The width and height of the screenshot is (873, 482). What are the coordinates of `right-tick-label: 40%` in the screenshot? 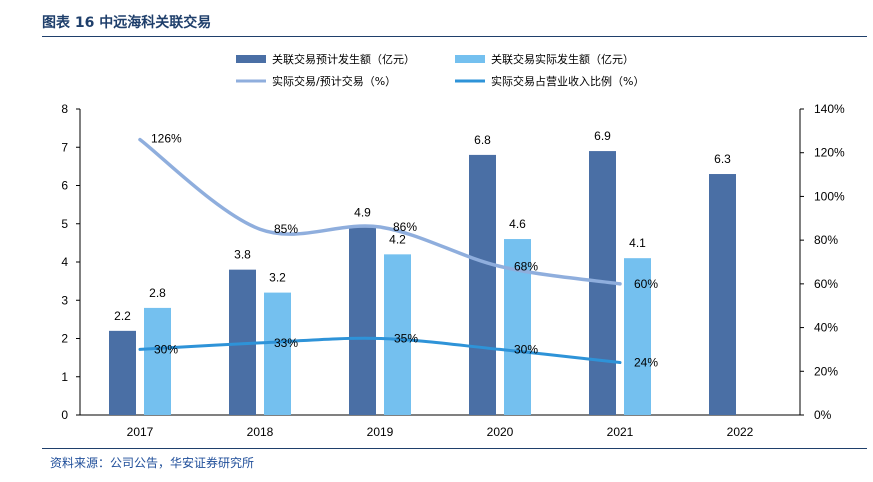 It's located at (826, 328).